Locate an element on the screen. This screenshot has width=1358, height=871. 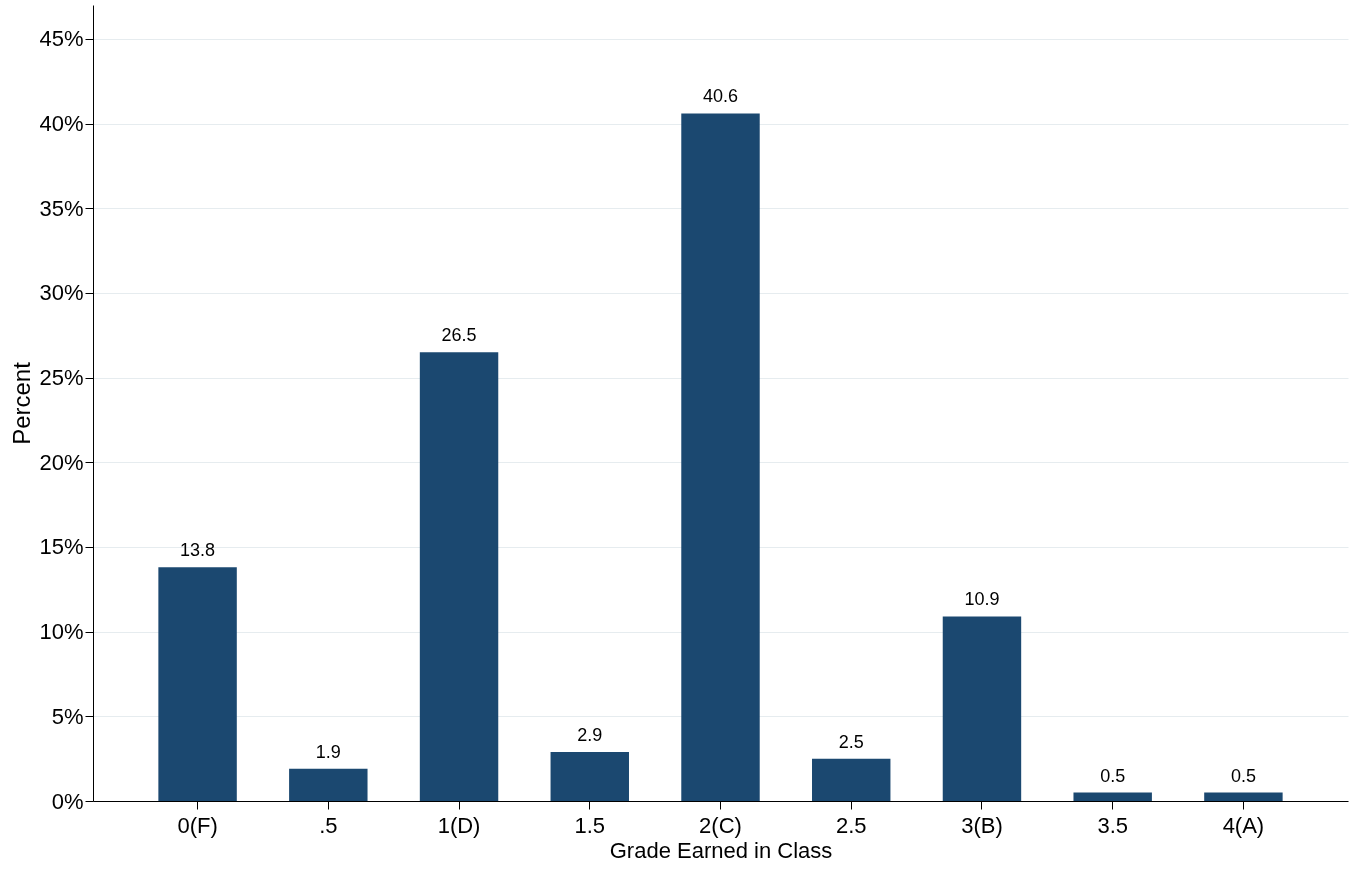
y-tick-label: 45% is located at coordinates (61, 39).